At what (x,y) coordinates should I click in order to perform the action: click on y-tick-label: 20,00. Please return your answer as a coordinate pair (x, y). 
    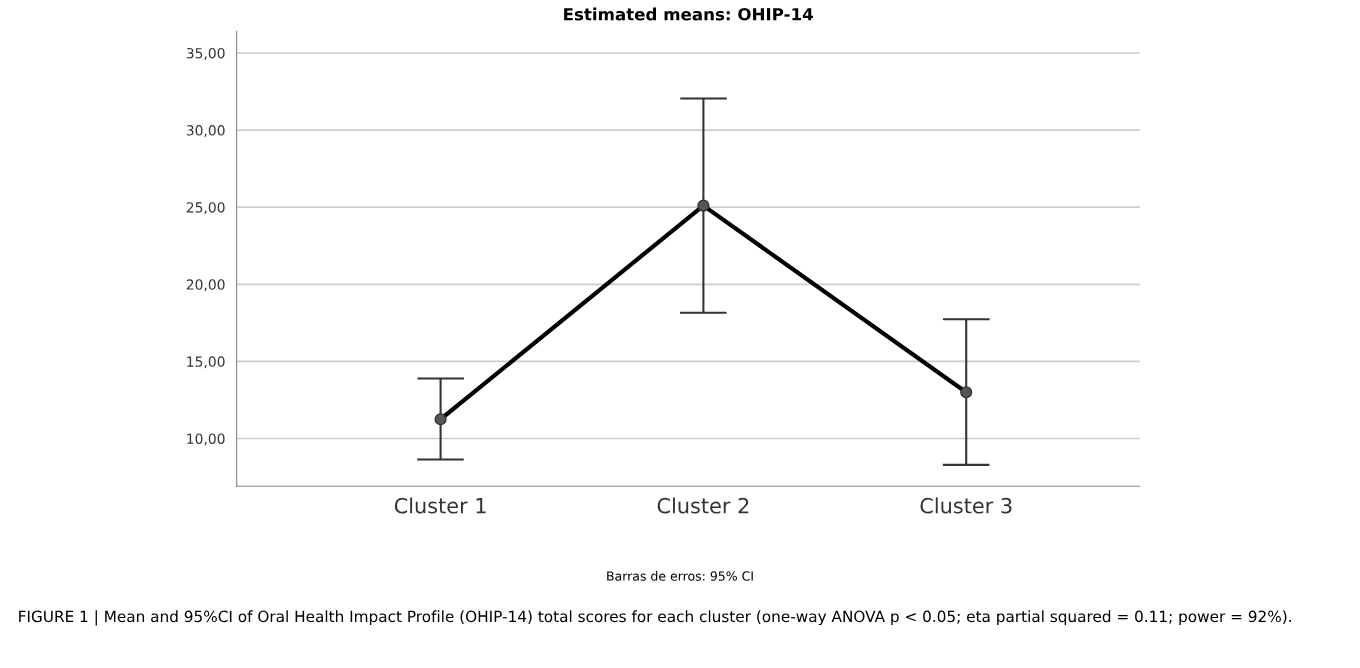
    Looking at the image, I should click on (205, 285).